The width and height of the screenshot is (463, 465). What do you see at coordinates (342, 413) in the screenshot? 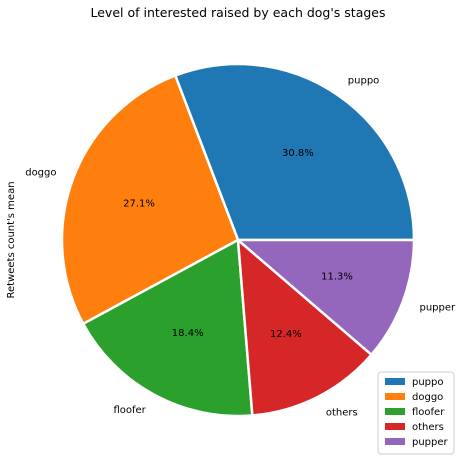
I see `category-label-others: others` at bounding box center [342, 413].